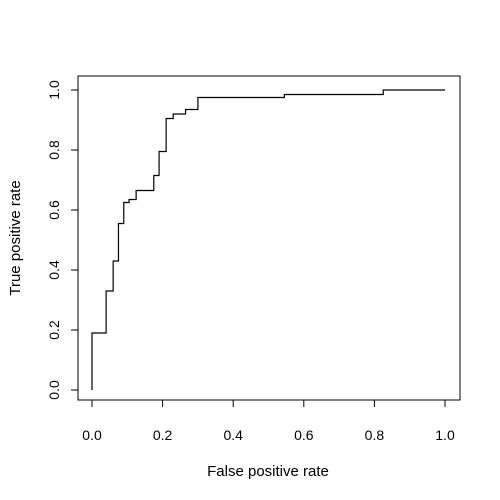 The width and height of the screenshot is (500, 500). Describe the element at coordinates (375, 435) in the screenshot. I see `x-tick-label: 0.8` at that location.